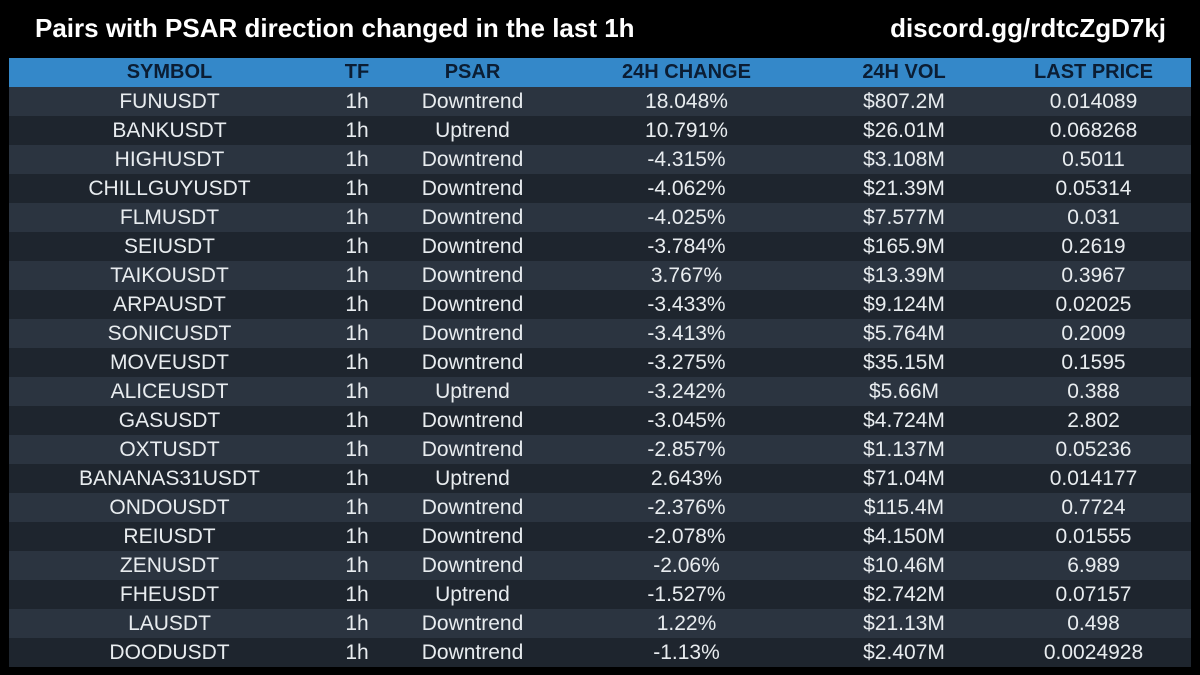  What do you see at coordinates (686, 275) in the screenshot?
I see `cell-24h-change: 3.767%` at bounding box center [686, 275].